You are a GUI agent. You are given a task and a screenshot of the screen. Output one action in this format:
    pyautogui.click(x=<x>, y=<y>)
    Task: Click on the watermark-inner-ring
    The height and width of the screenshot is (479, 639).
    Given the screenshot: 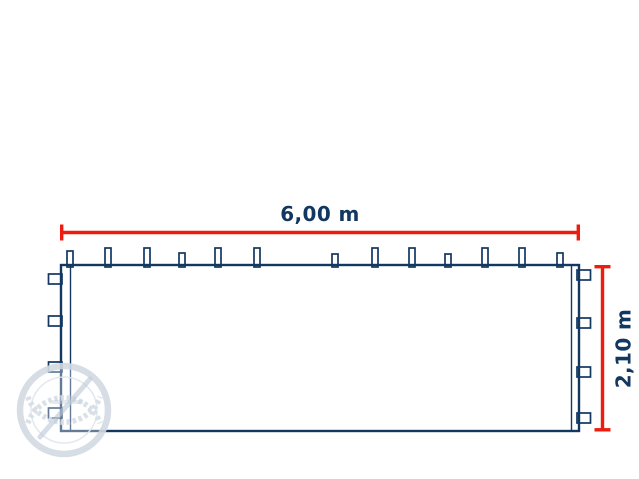 What is the action you would take?
    pyautogui.click(x=64, y=410)
    